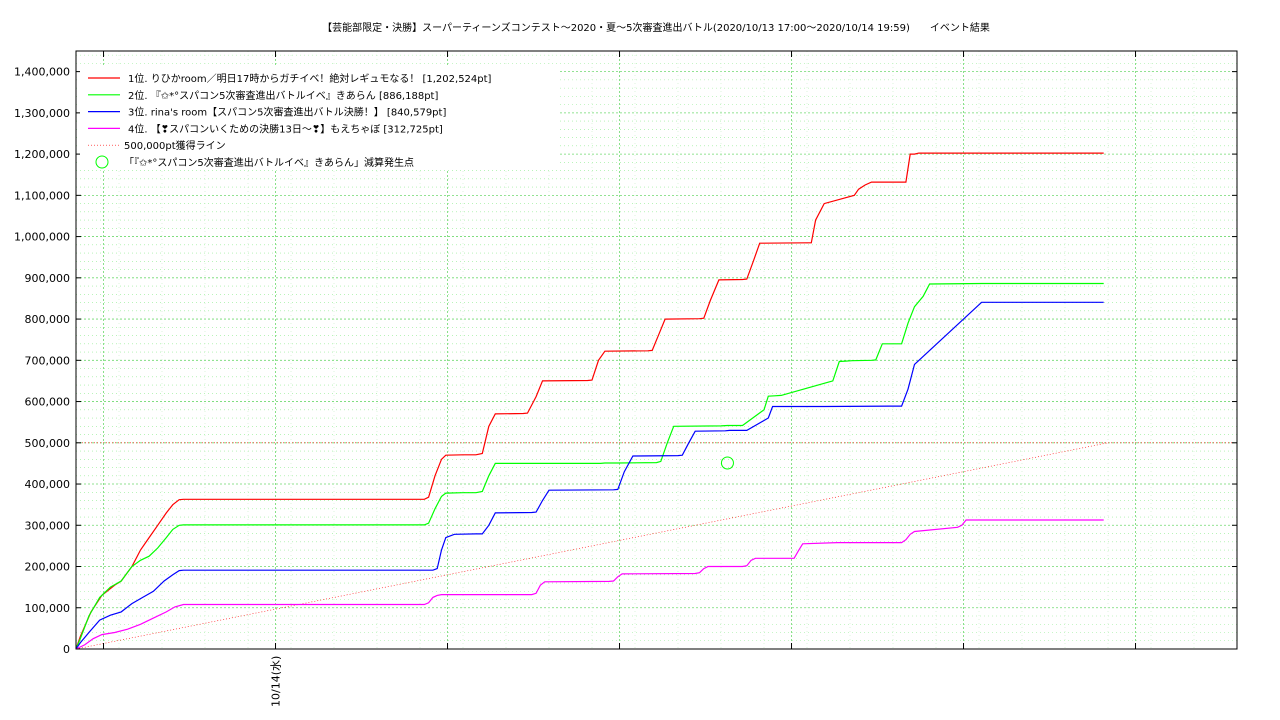  What do you see at coordinates (269, 162) in the screenshot?
I see `legend-label: 「『✩*°スパコン5次審査進出バトルイベ』きあらん」減算発生点` at bounding box center [269, 162].